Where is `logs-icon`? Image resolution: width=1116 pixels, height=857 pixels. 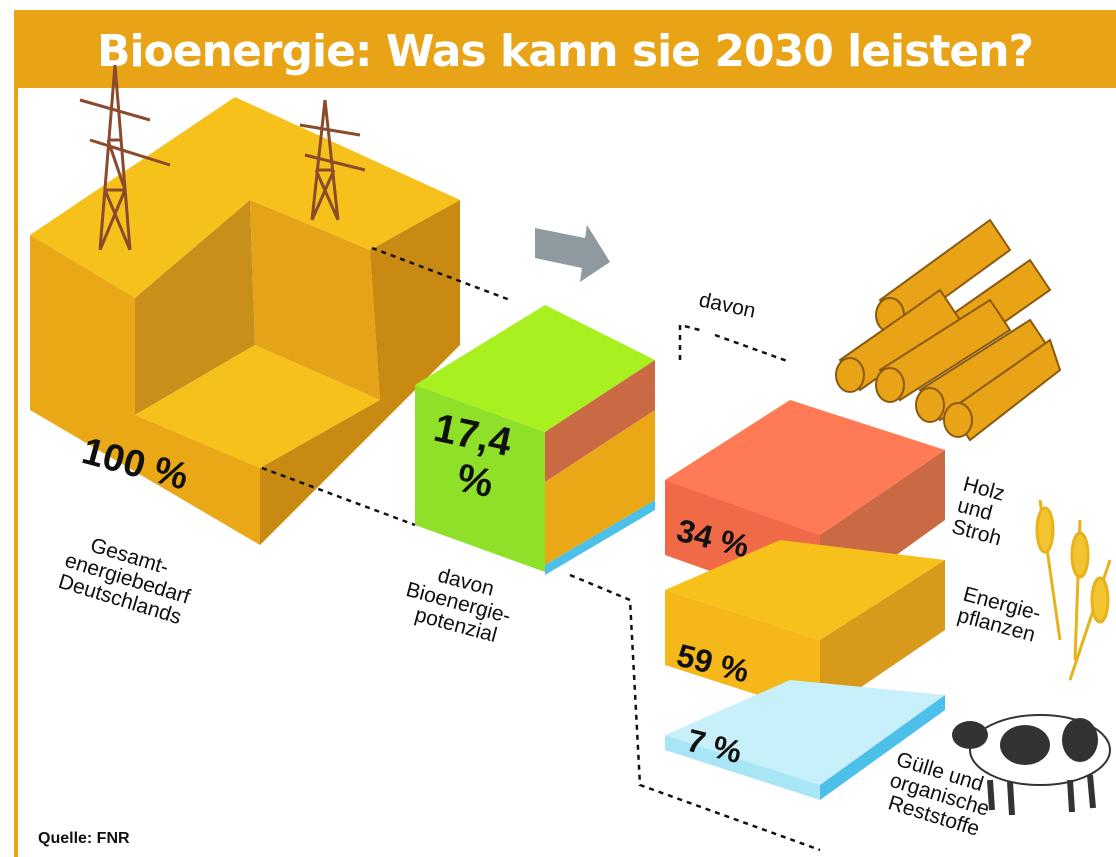
logs-icon is located at coordinates (948, 330).